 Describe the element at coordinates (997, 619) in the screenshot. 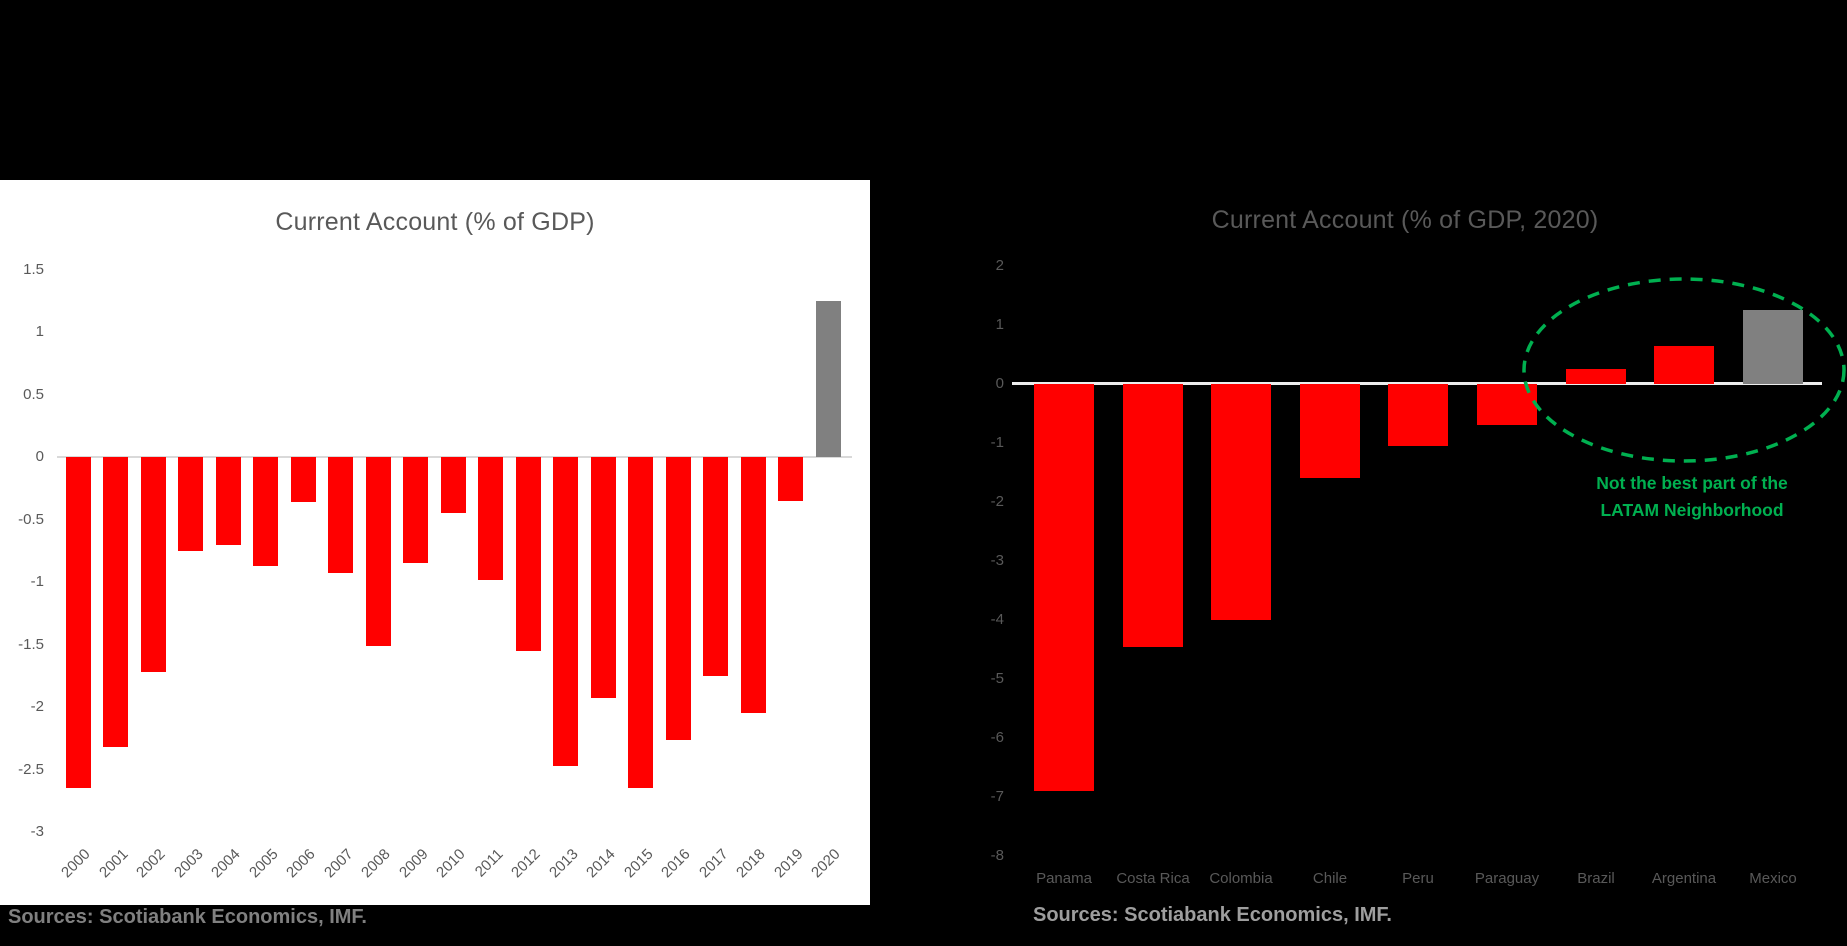

I see `right-ytick-label: -4` at that location.